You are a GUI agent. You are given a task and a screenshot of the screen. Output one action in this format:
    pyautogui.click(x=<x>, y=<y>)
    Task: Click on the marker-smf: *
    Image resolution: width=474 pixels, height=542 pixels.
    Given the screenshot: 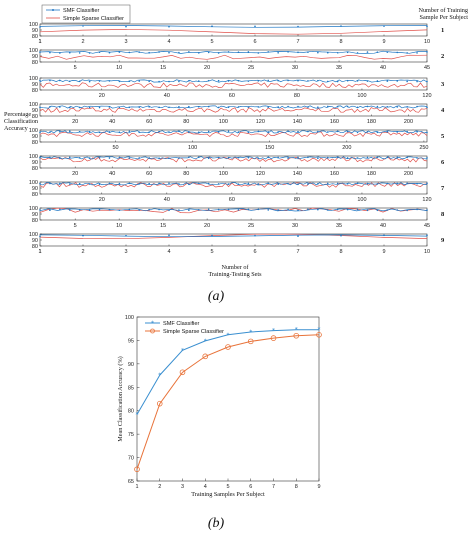 What is the action you would take?
    pyautogui.click(x=273, y=331)
    